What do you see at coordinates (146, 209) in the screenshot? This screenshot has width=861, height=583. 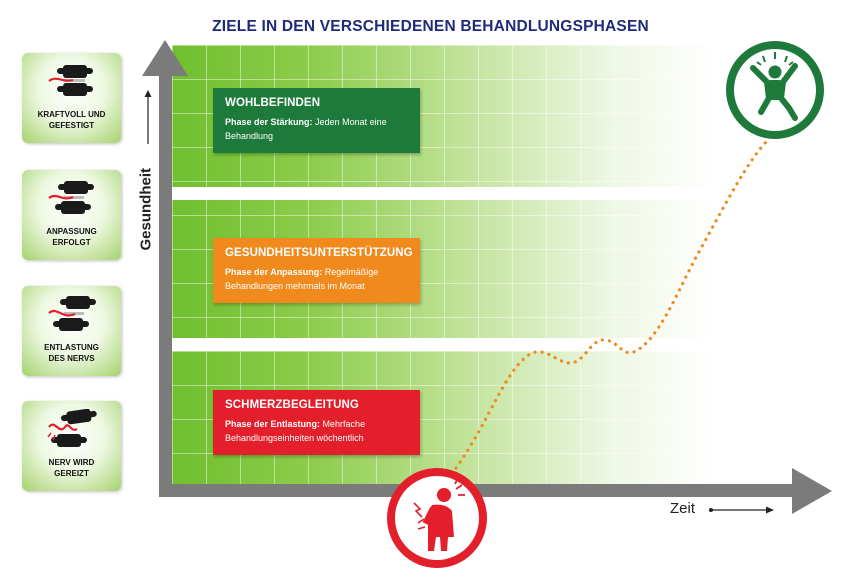 I see `y-axis-label: Gesundheit` at bounding box center [146, 209].